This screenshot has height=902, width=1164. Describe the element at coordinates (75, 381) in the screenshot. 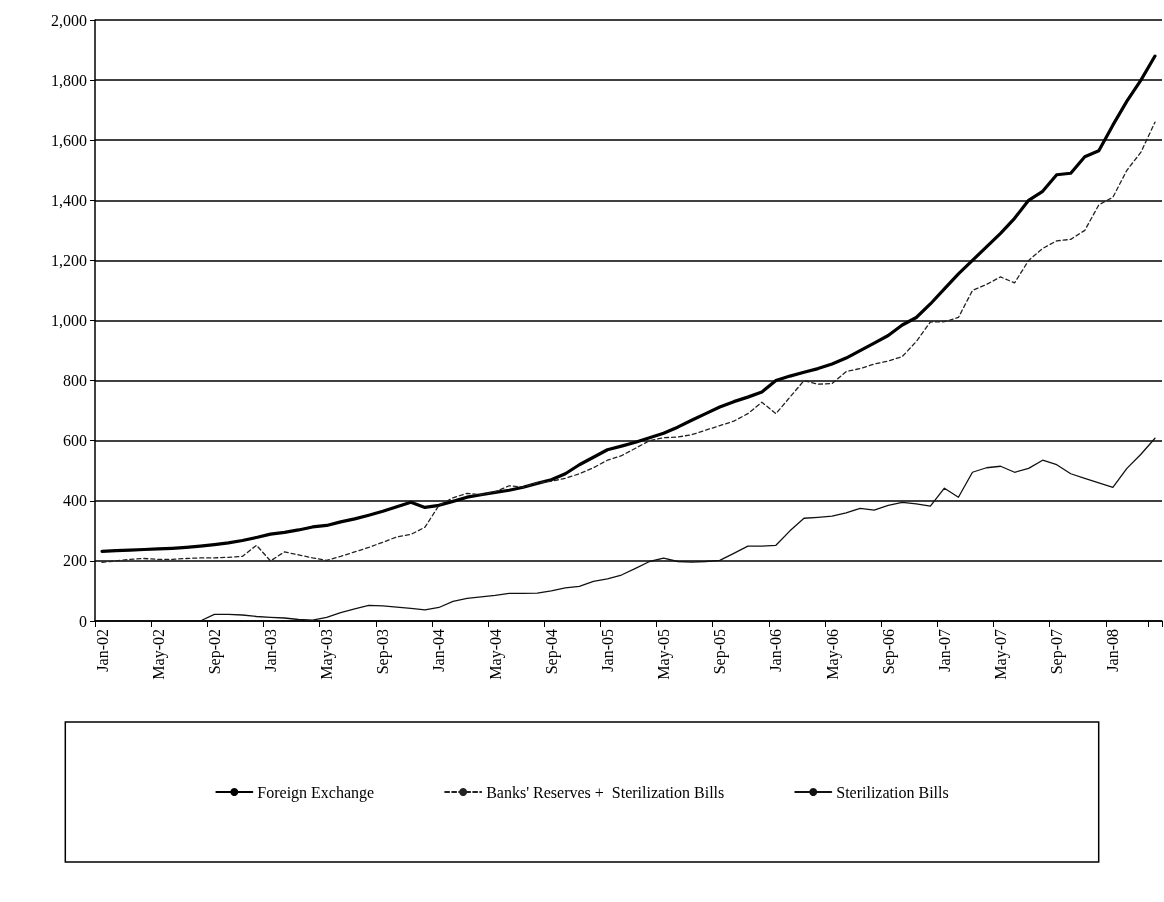

I see `y-tick-label: 800` at that location.